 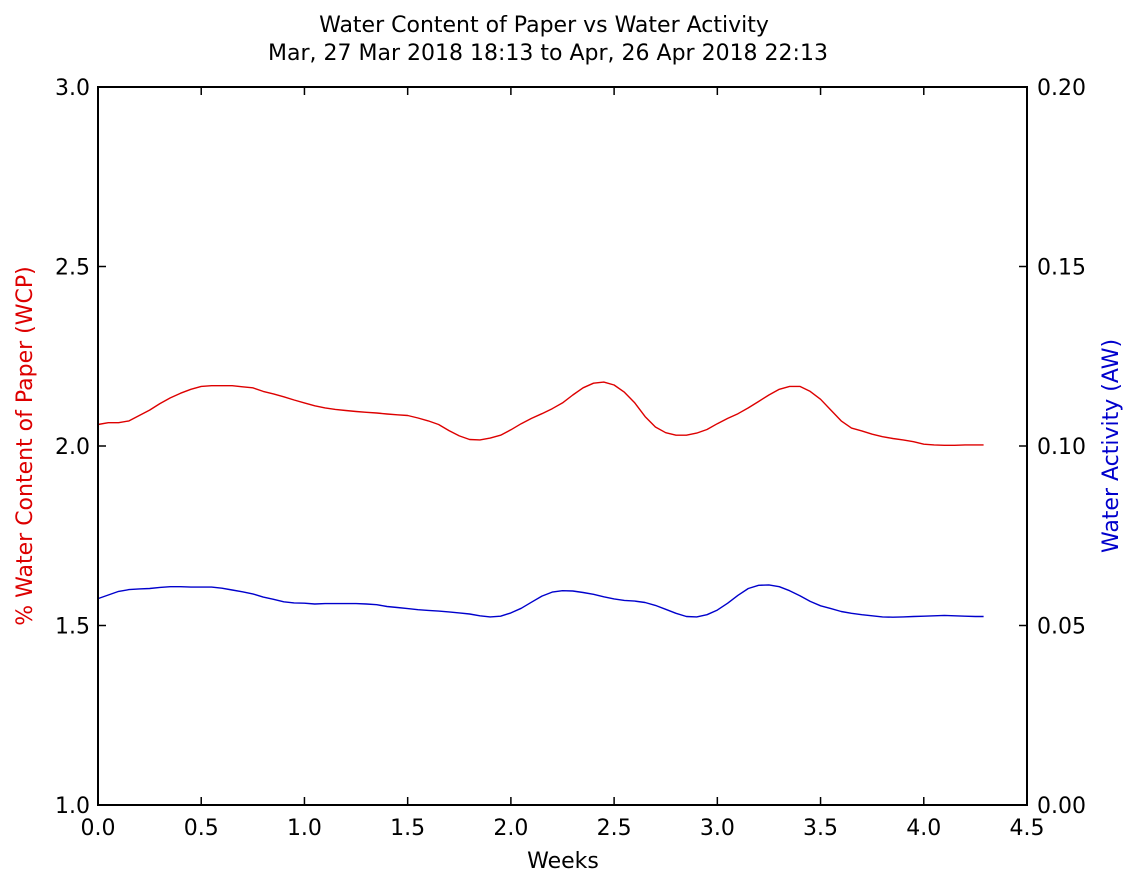 What do you see at coordinates (614, 828) in the screenshot?
I see `x-tick-label: 2.5` at bounding box center [614, 828].